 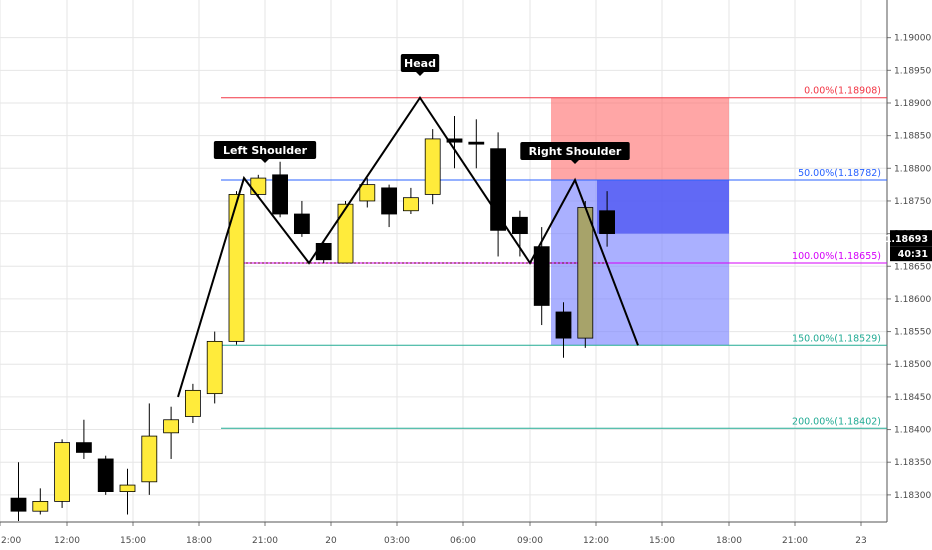 I want to click on y-tick-label: 1.18300, so click(x=912, y=496).